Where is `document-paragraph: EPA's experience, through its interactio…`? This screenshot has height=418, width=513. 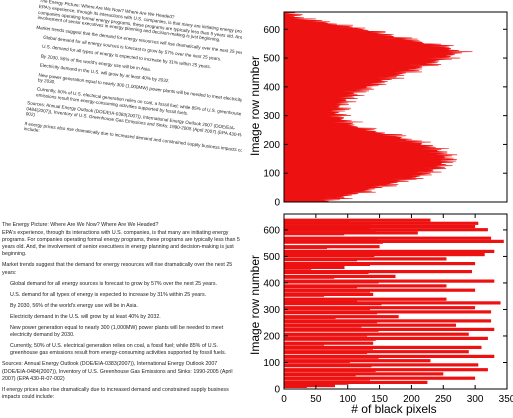 document-paragraph: EPA's experience, through its interactio… is located at coordinates (121, 244).